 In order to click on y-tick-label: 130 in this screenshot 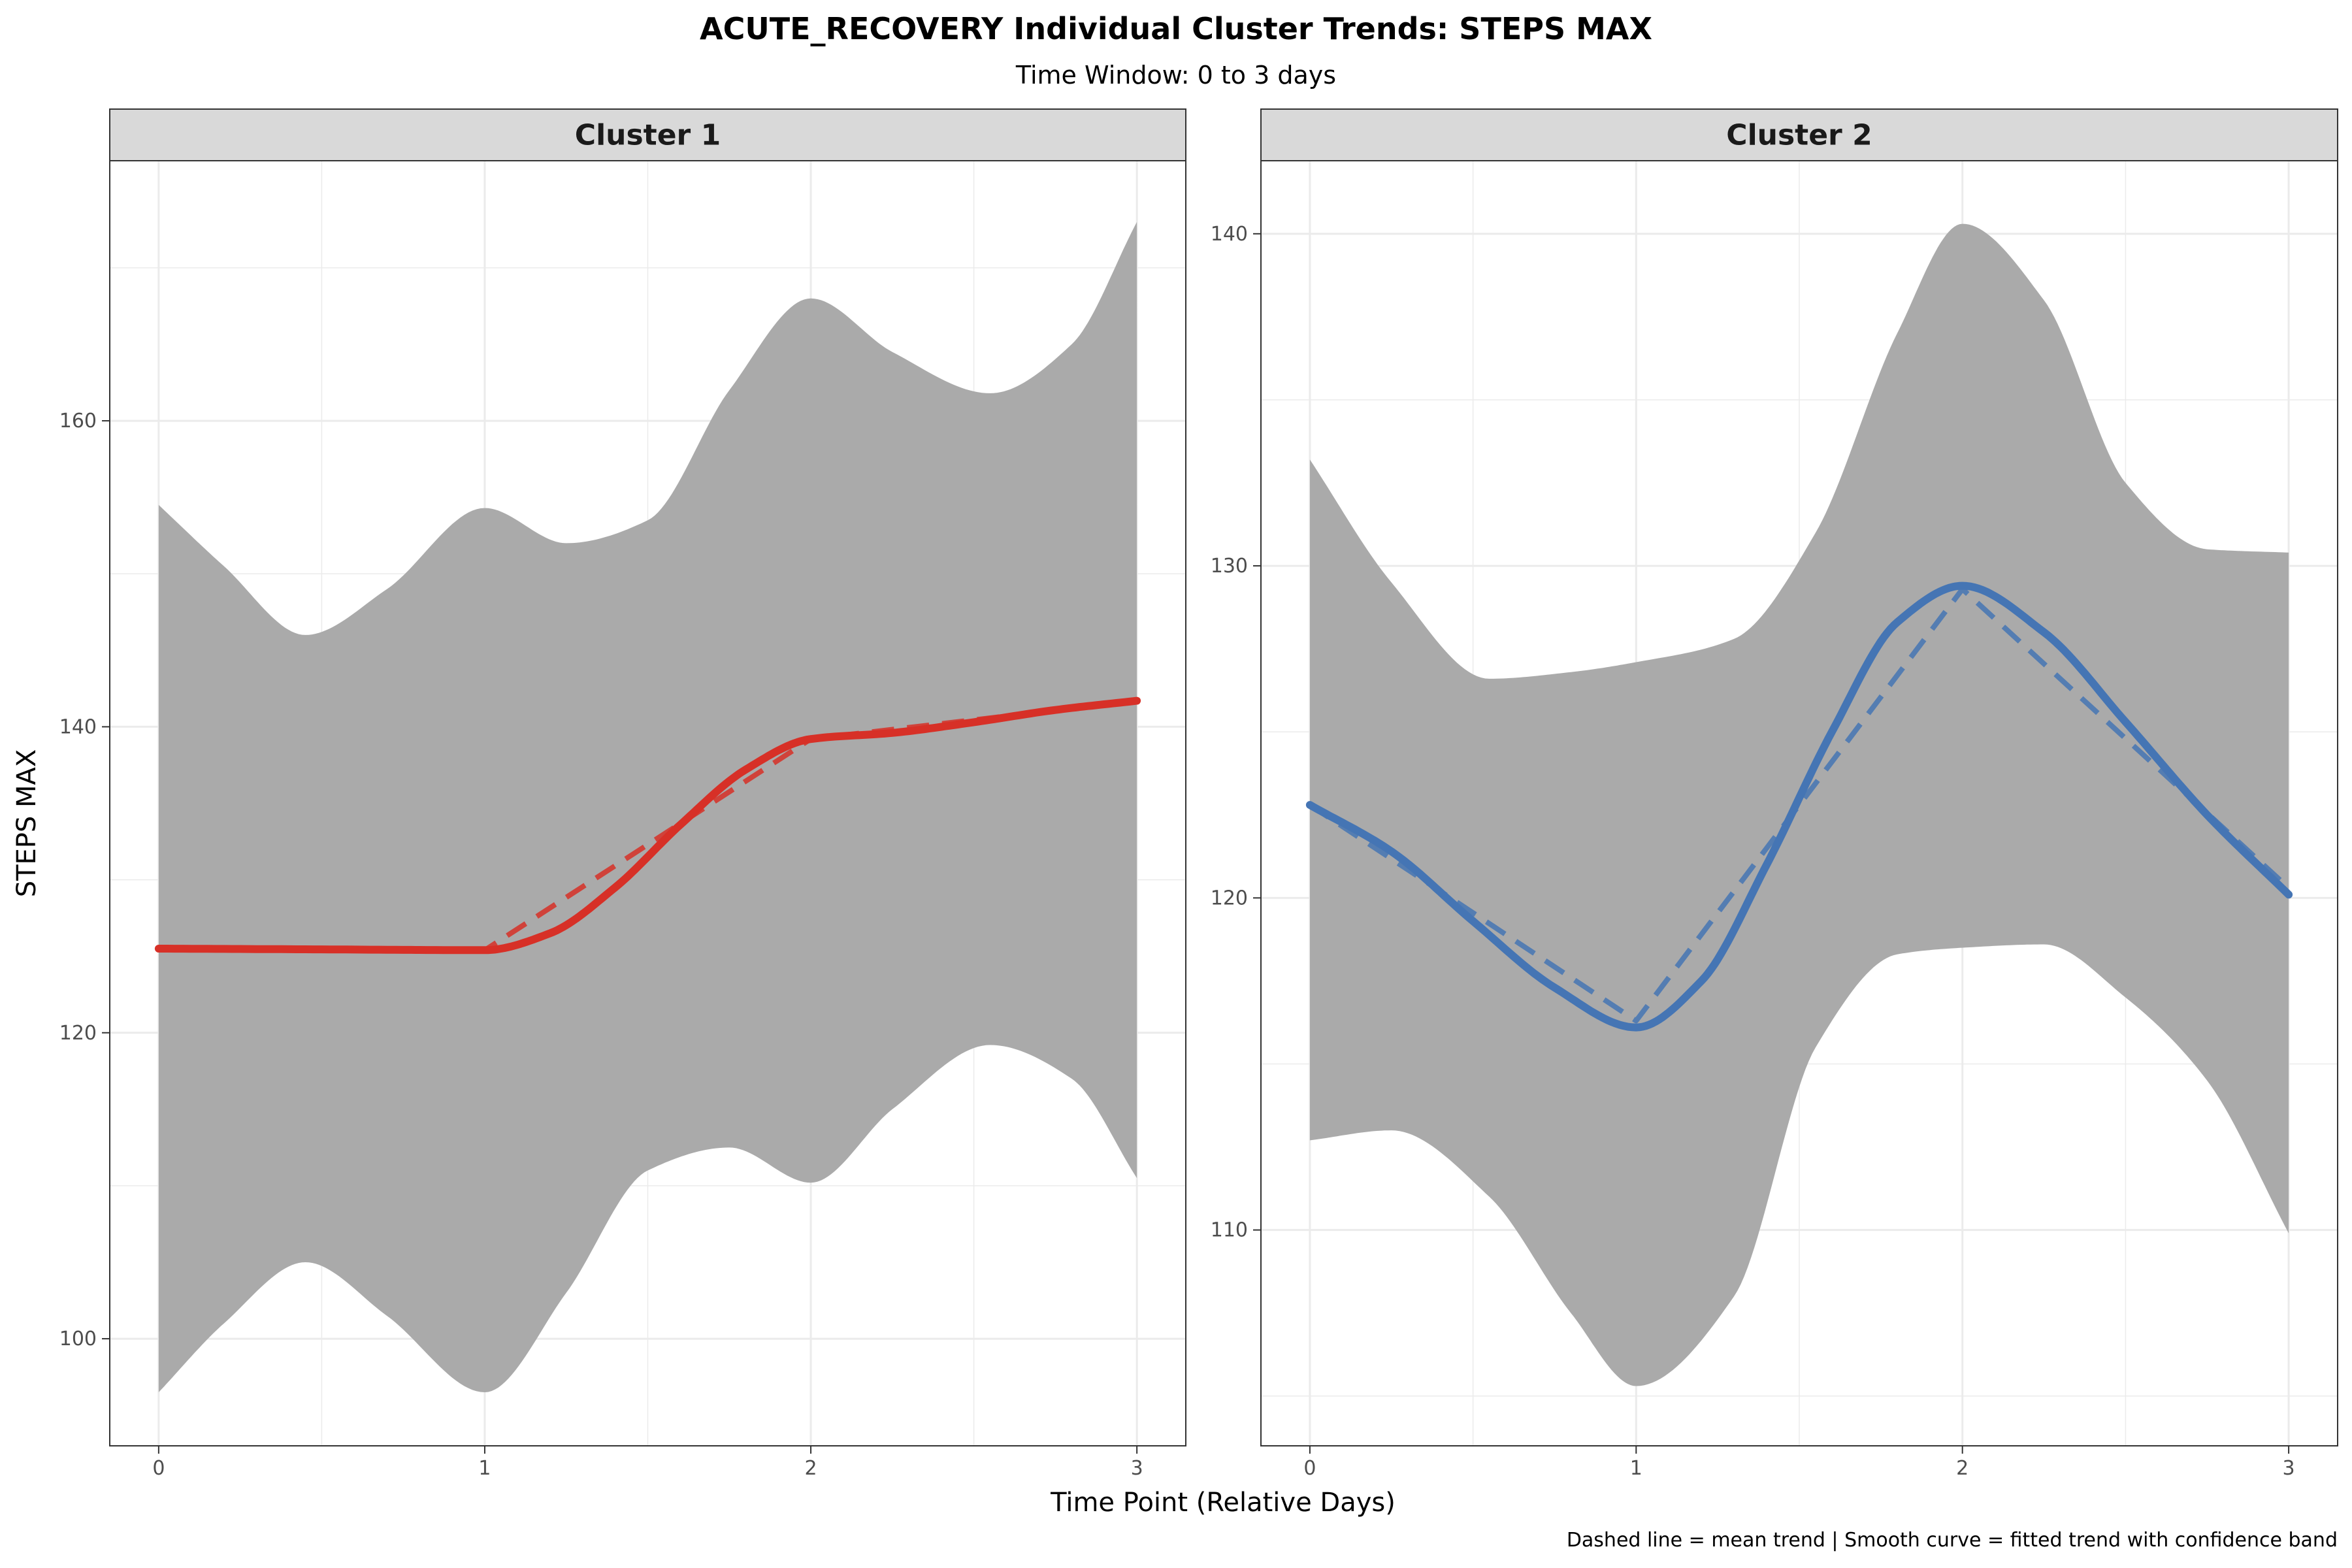, I will do `click(1229, 566)`.